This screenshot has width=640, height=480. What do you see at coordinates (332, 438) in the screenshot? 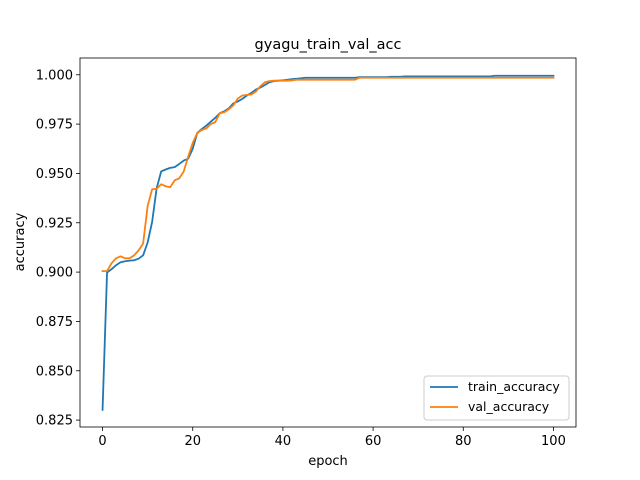
I see `x-axis: 0 20 40 60 80 100` at bounding box center [332, 438].